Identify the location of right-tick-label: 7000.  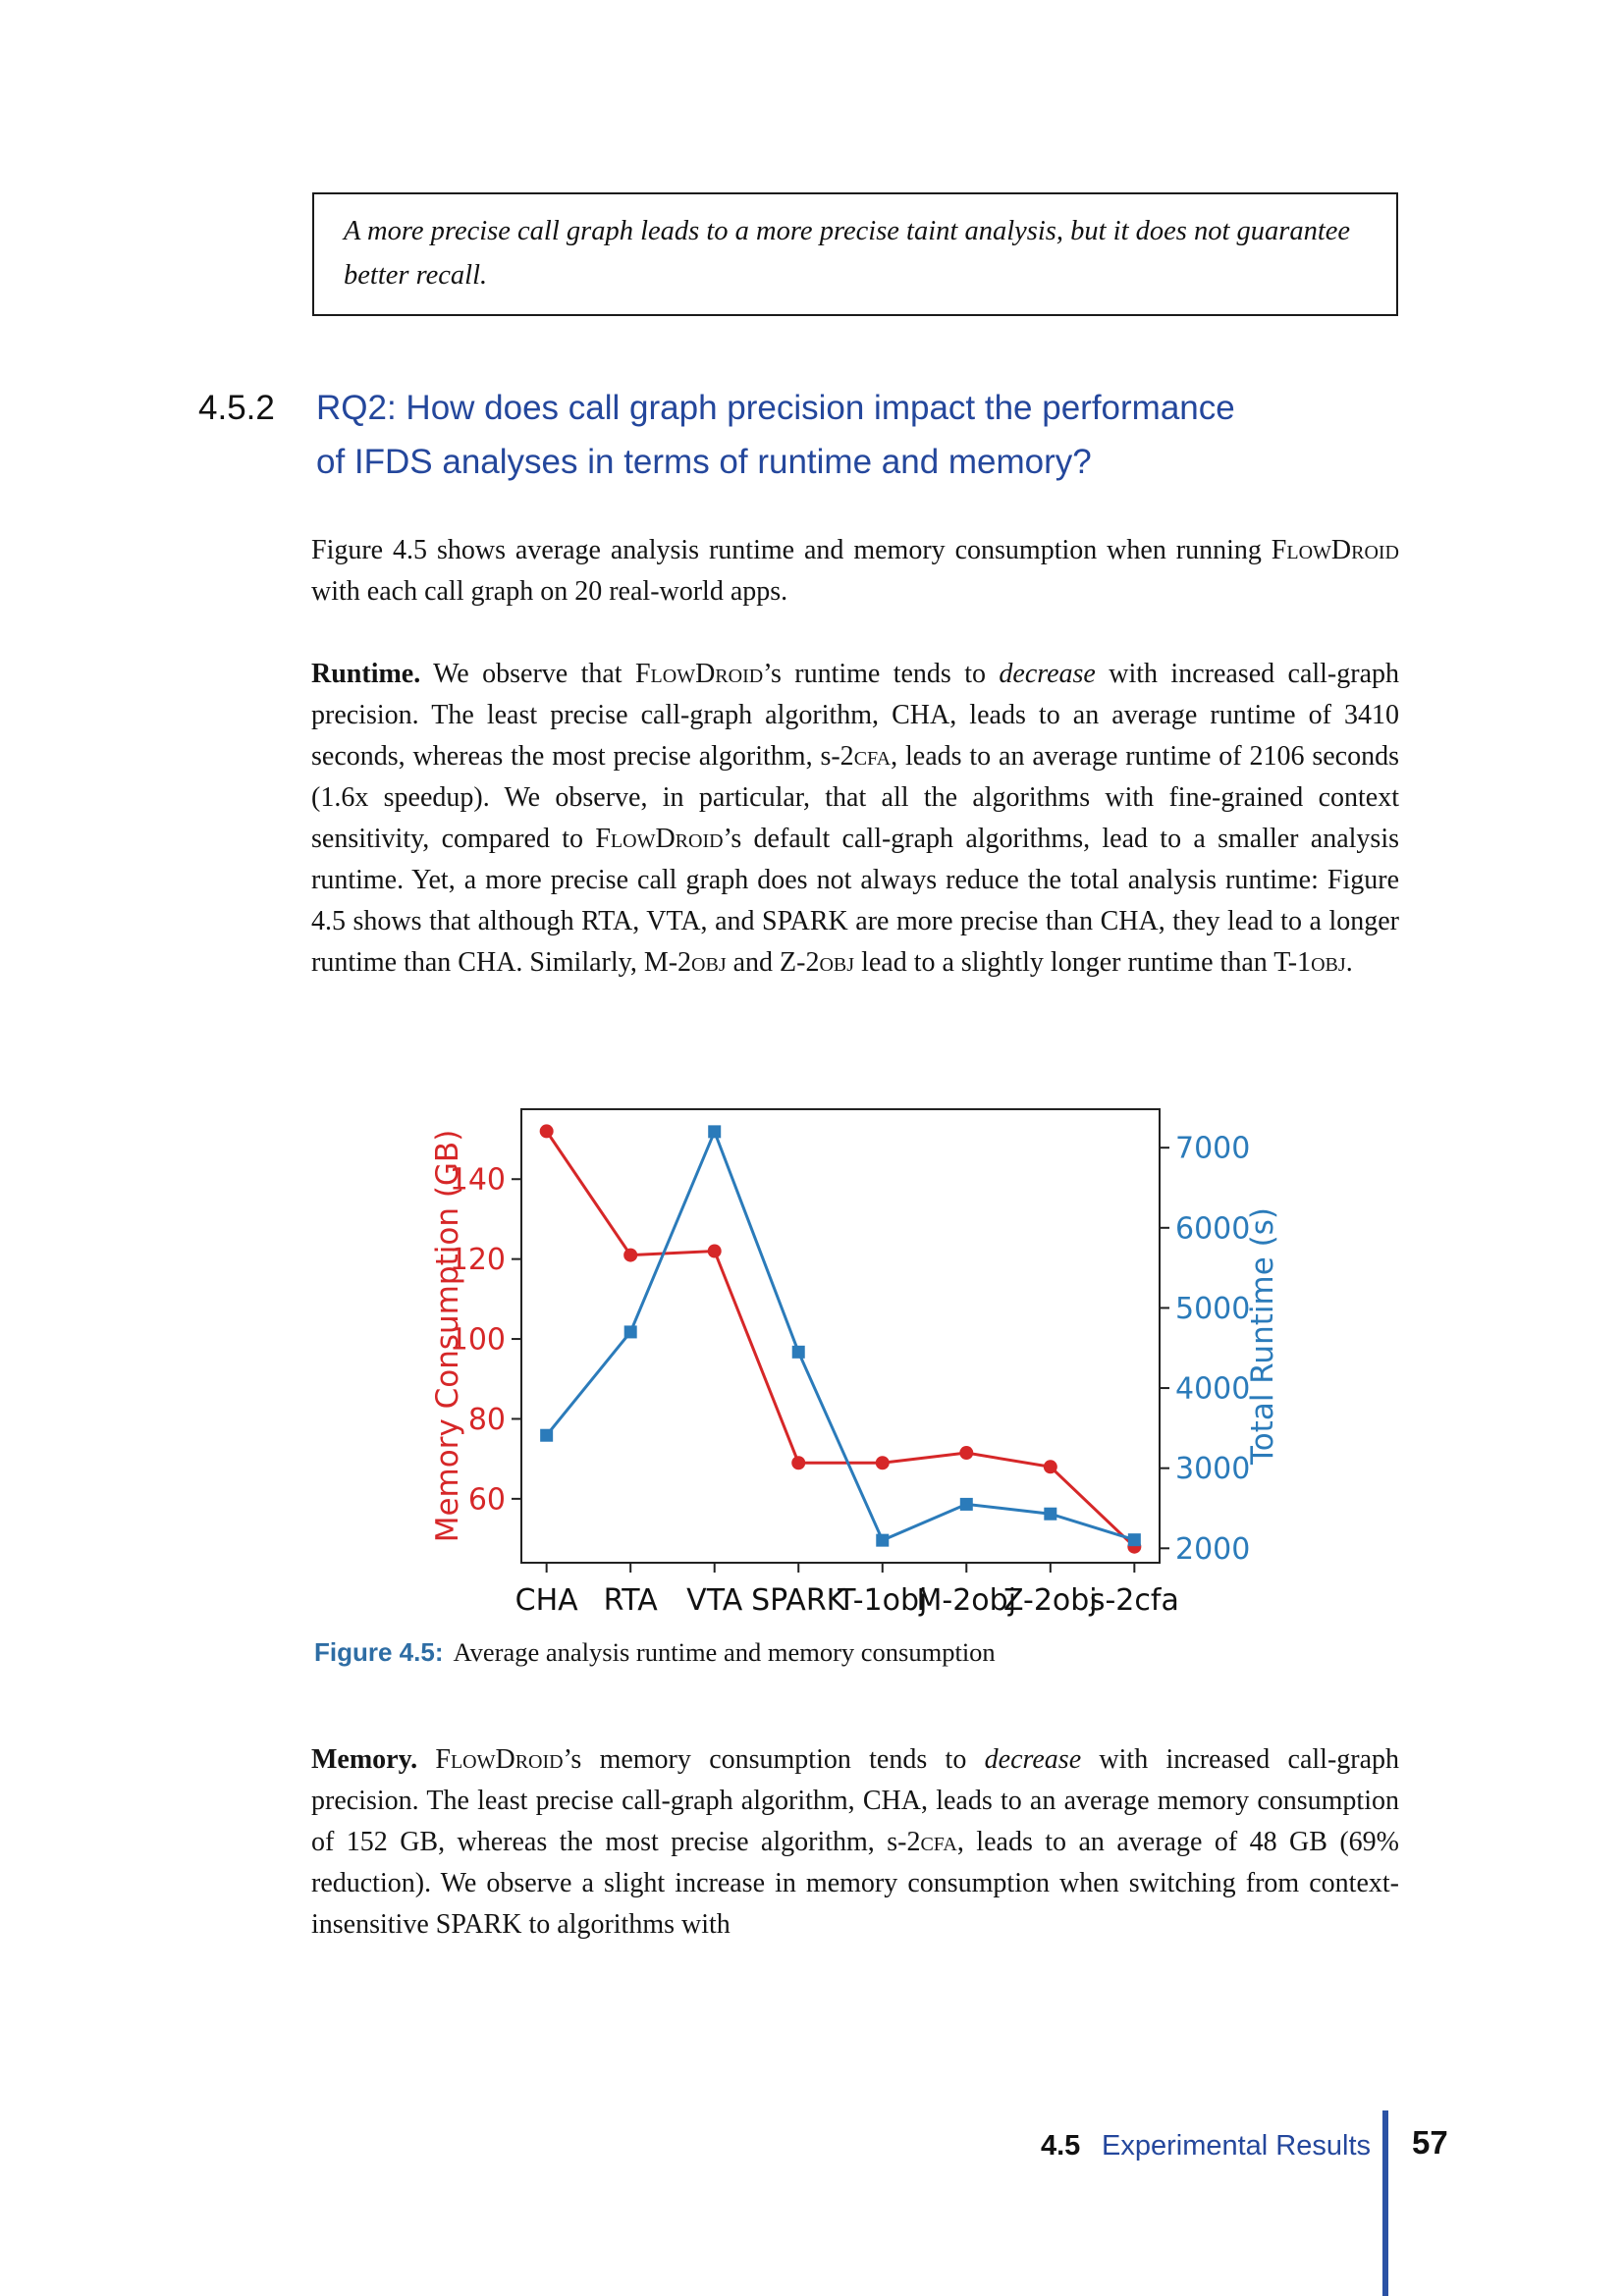
(1212, 1149).